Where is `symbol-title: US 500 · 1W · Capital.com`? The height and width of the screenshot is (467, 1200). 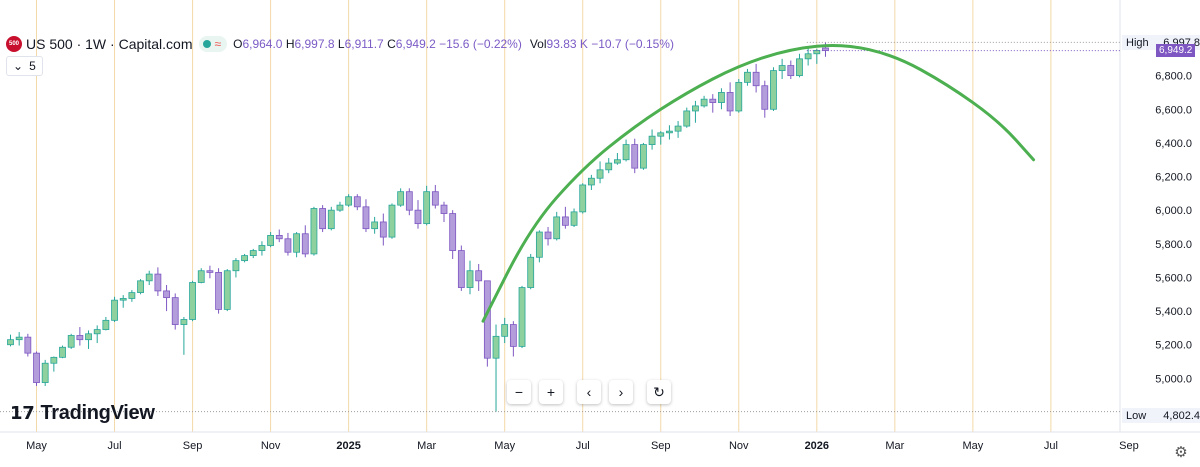 symbol-title: US 500 · 1W · Capital.com is located at coordinates (109, 44).